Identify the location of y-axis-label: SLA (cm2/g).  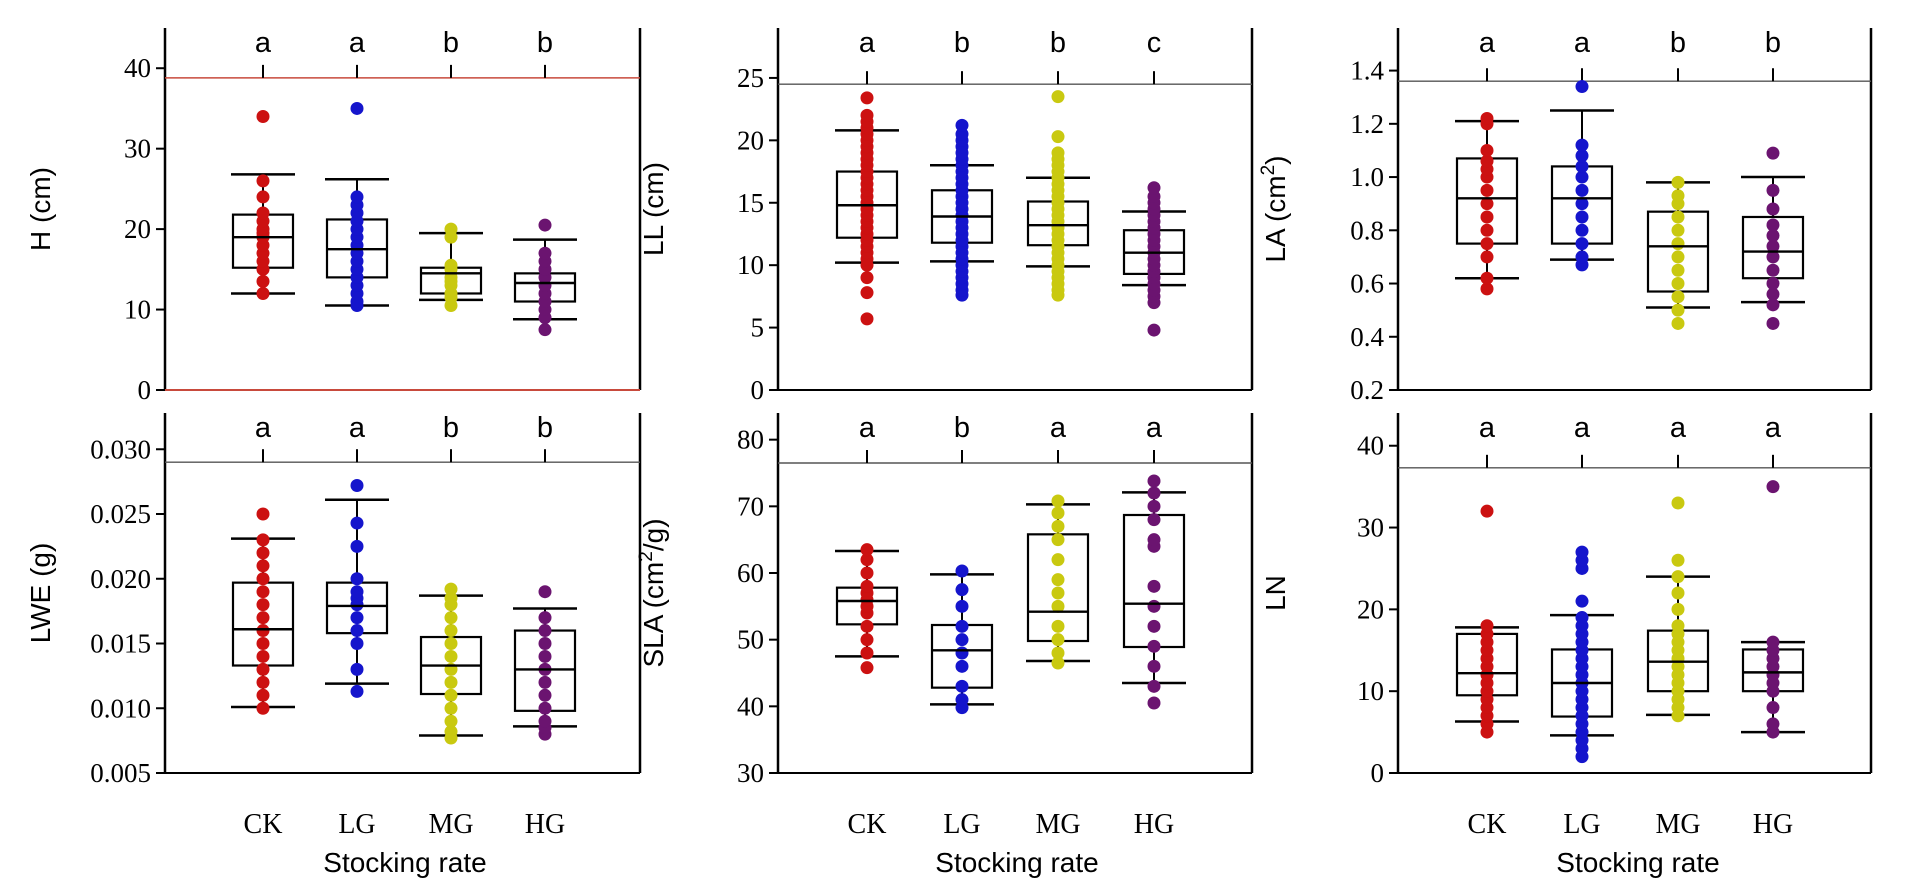
(652, 592).